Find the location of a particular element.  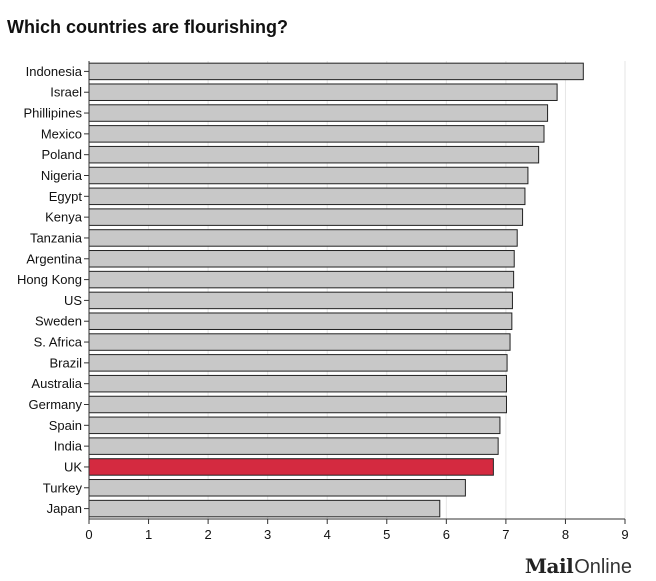

bar-indonesia is located at coordinates (336, 71).